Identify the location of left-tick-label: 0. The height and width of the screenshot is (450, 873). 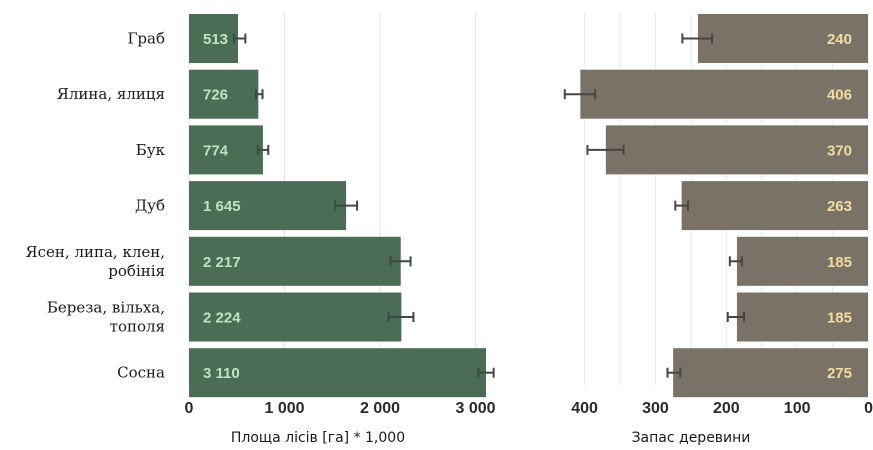
(189, 408).